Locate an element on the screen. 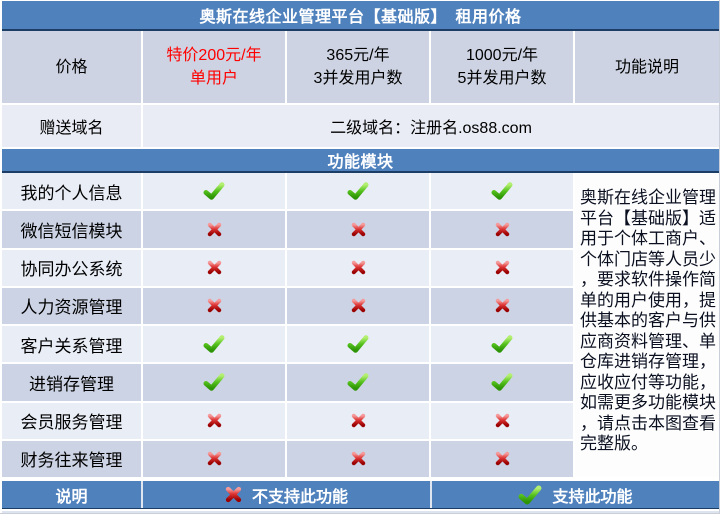  legend-supported: 支持此功能 is located at coordinates (575, 494).